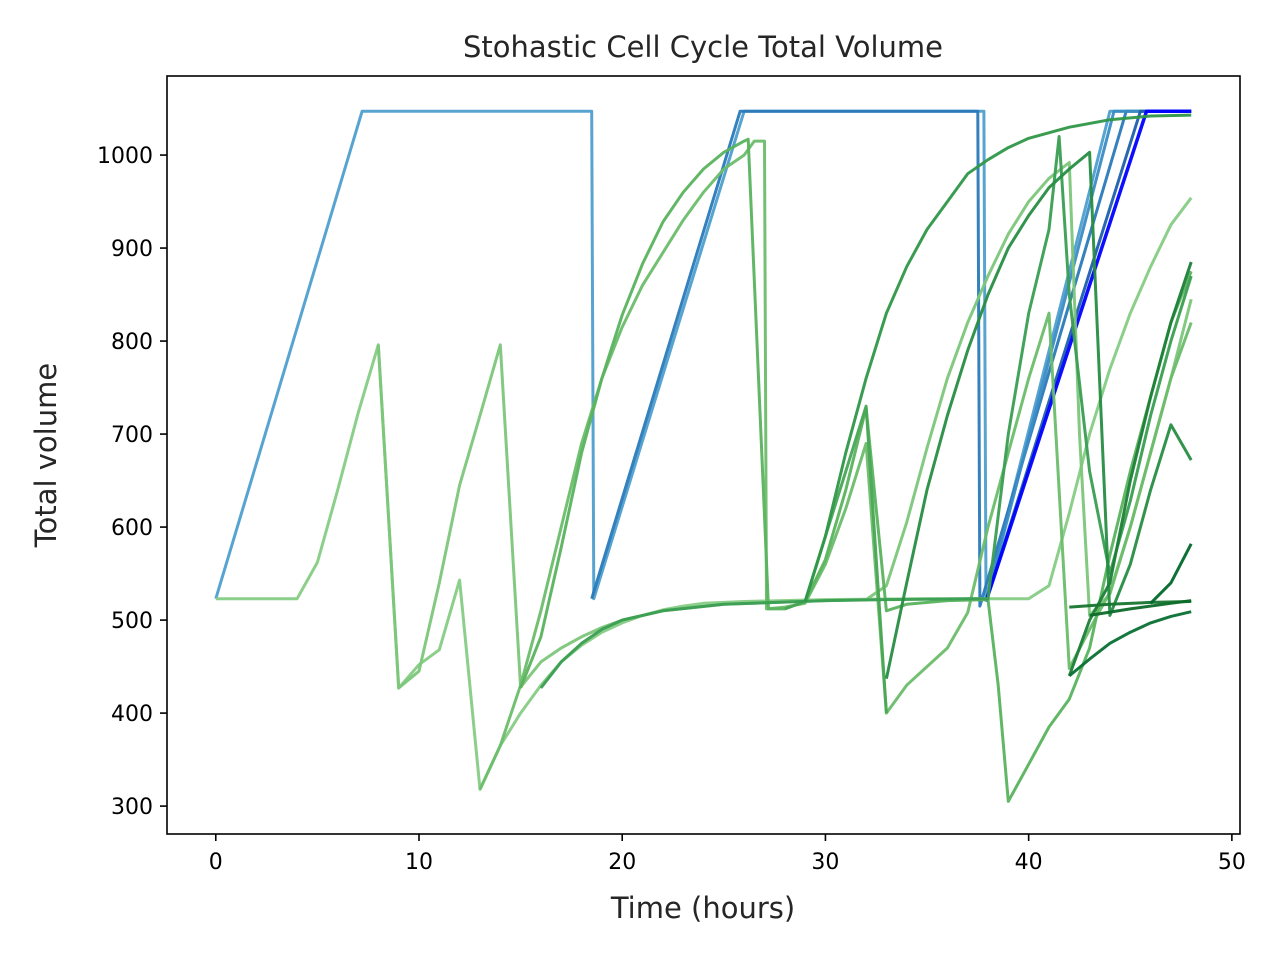 The height and width of the screenshot is (960, 1280). Describe the element at coordinates (46, 455) in the screenshot. I see `y-axis-label: Total volume` at that location.